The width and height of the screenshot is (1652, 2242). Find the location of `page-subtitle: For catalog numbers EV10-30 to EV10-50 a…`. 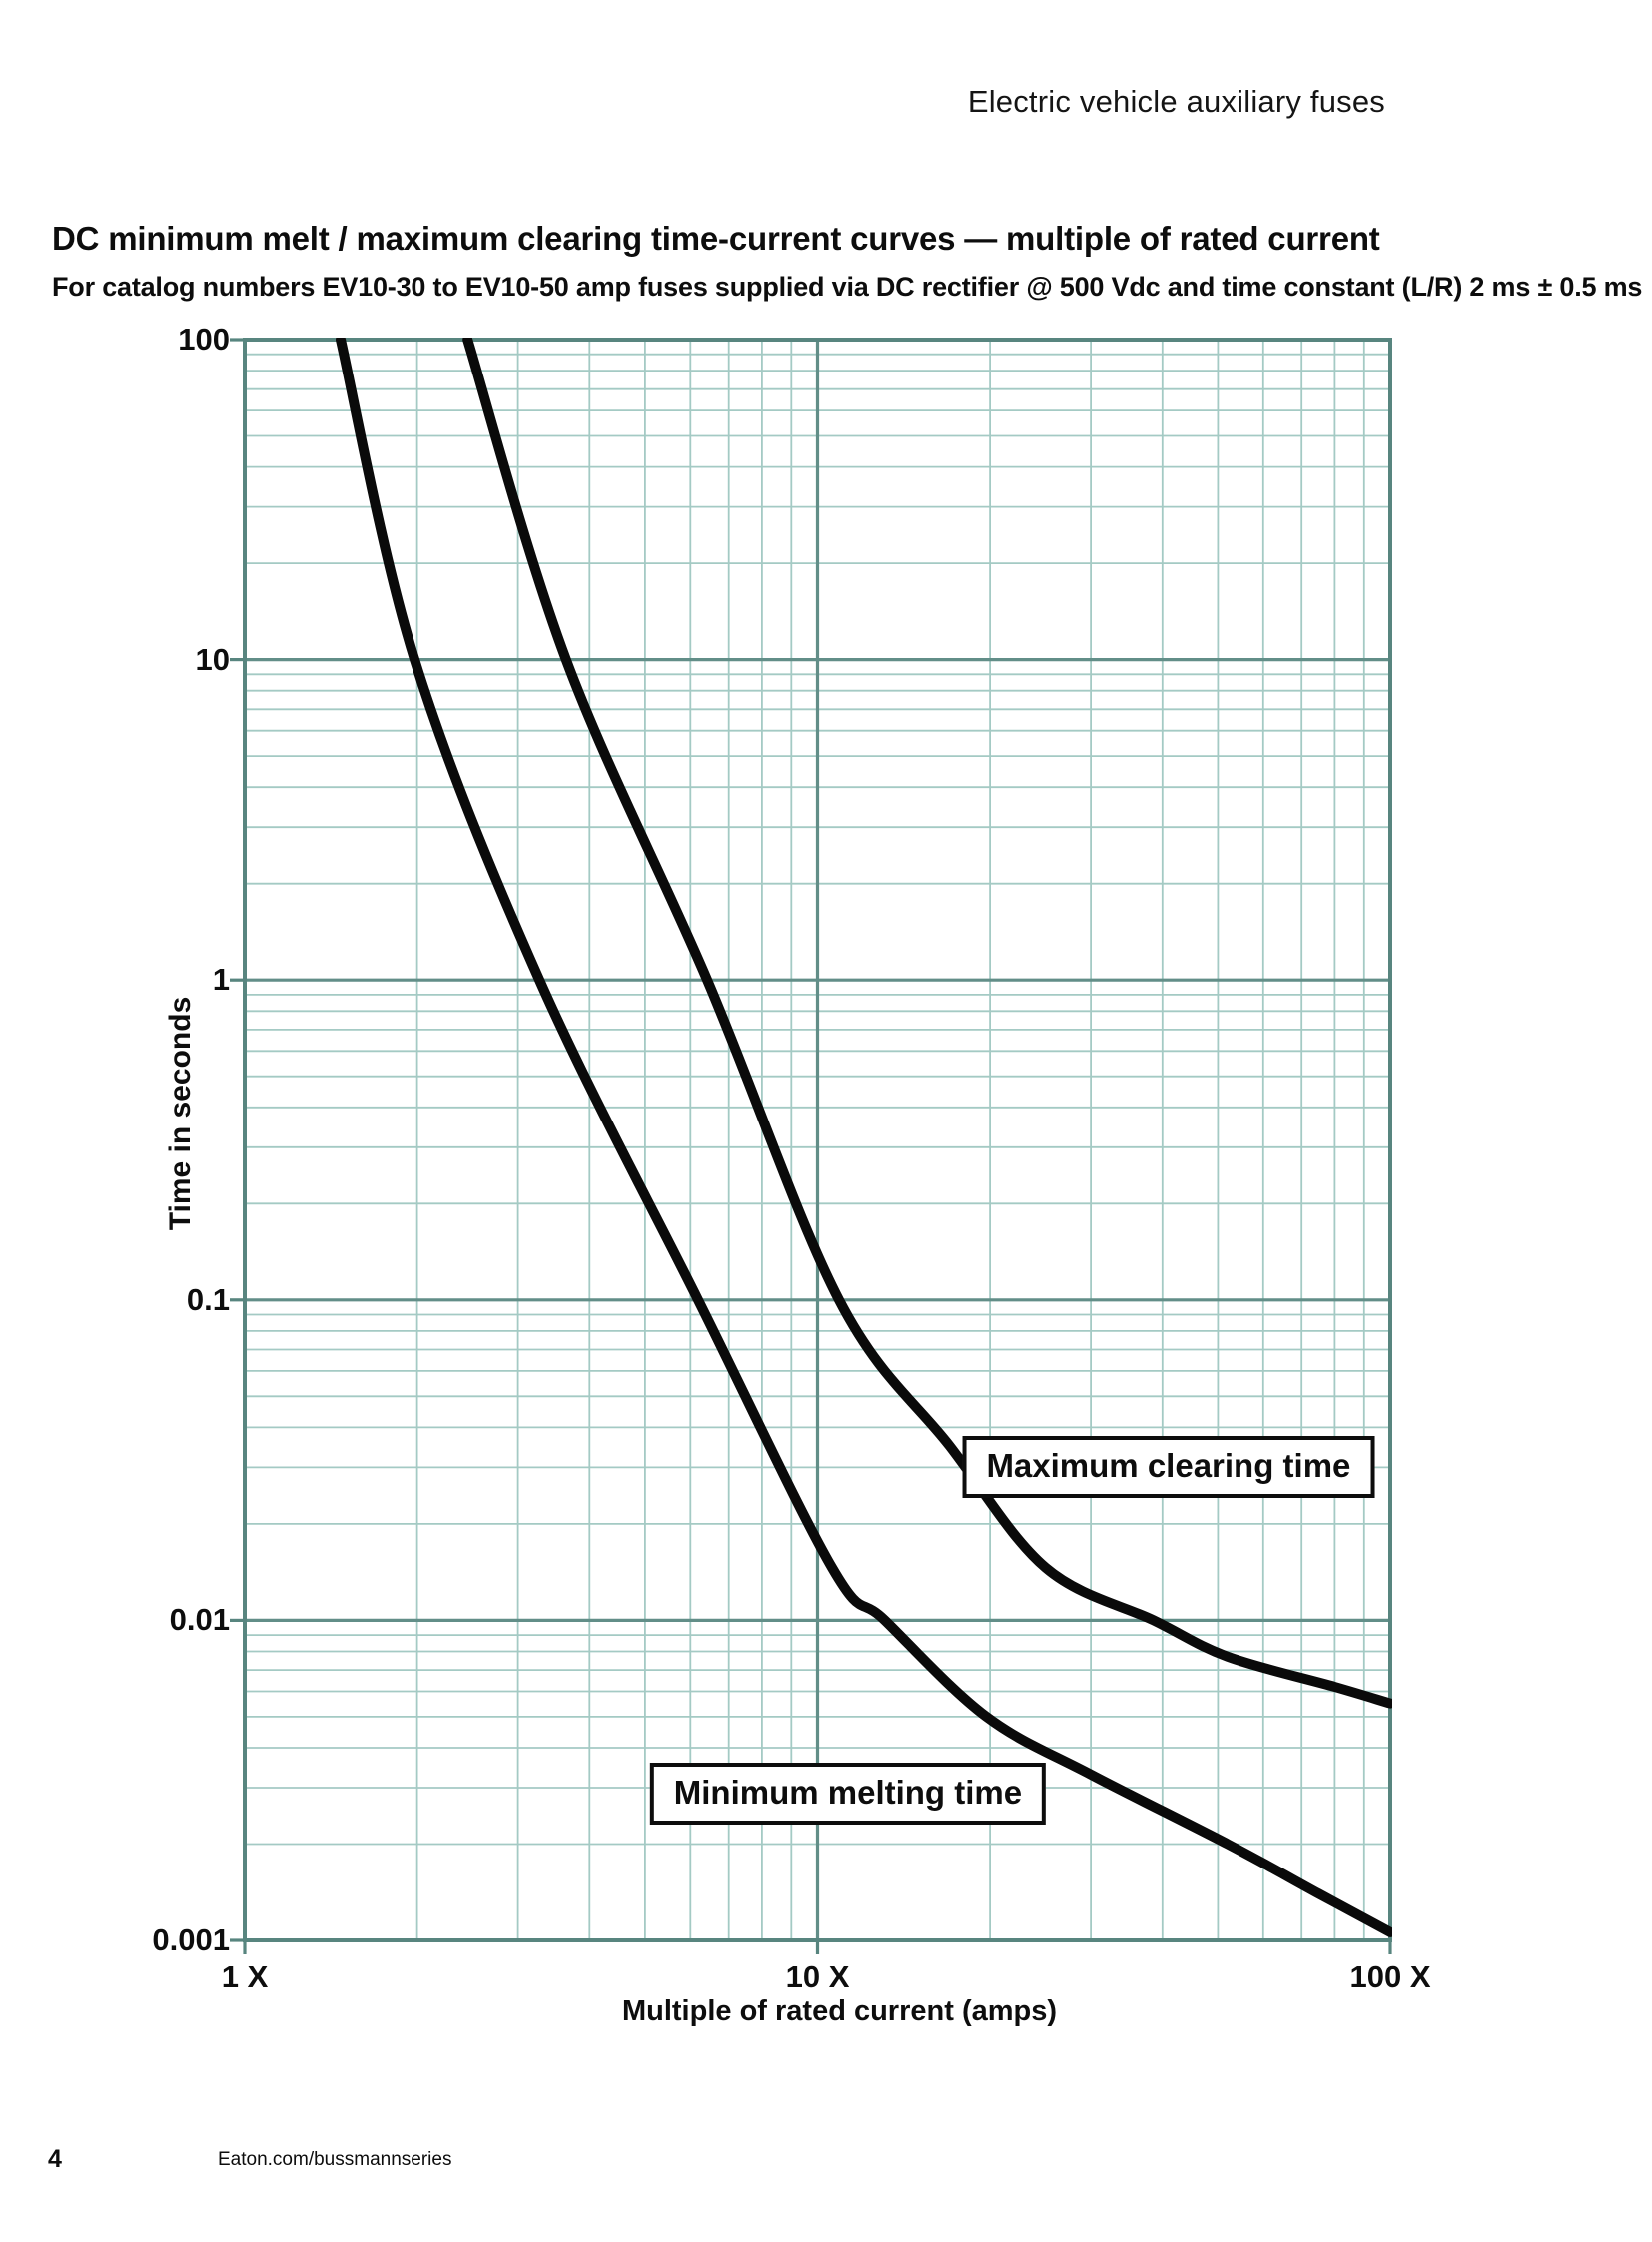

page-subtitle: For catalog numbers EV10-30 to EV10-50 a… is located at coordinates (847, 287).